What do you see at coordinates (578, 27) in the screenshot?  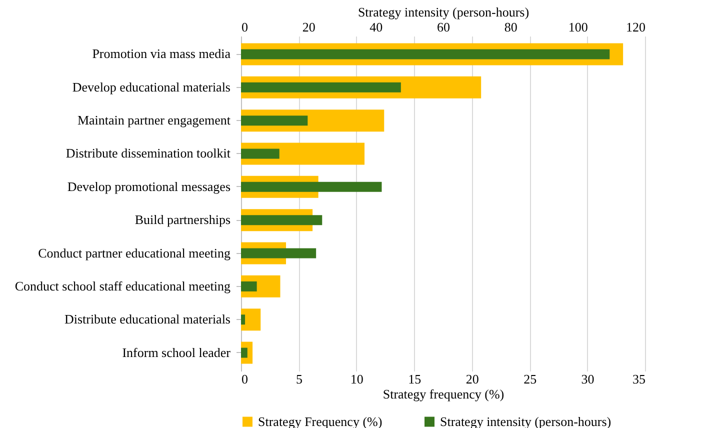 I see `x2-tick-label: 100` at bounding box center [578, 27].